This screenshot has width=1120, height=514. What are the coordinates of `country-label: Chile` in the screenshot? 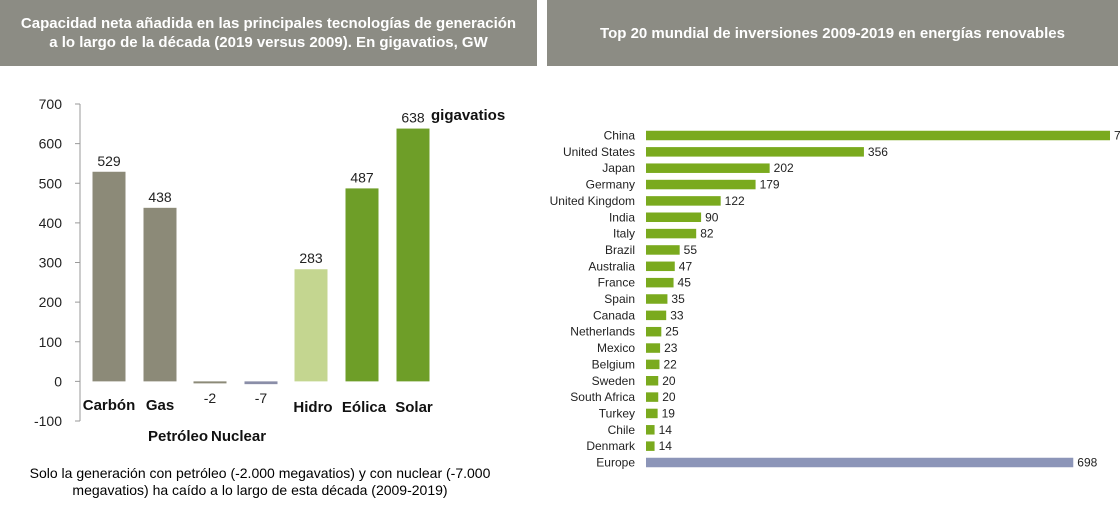 It's located at (622, 430).